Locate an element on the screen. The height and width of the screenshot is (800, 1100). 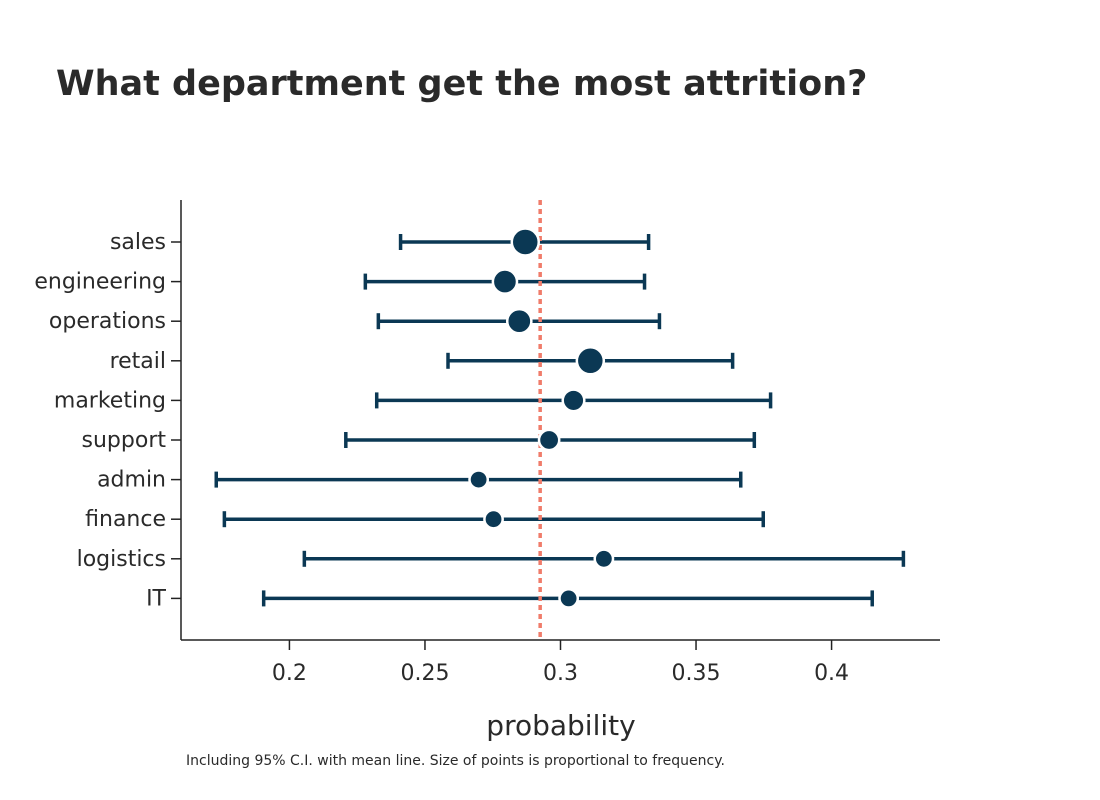
point-engineering is located at coordinates (505, 281).